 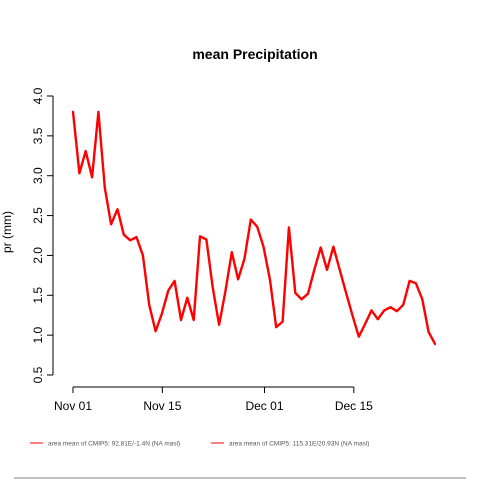 What do you see at coordinates (38, 374) in the screenshot?
I see `y-tick-label: 0.5` at bounding box center [38, 374].